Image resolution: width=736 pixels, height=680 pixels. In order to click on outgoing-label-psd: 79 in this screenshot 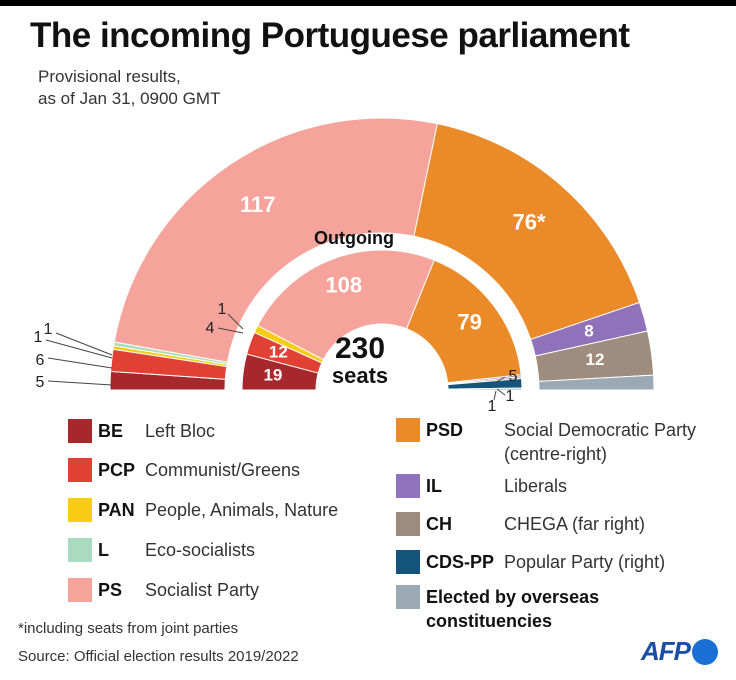, I will do `click(469, 321)`.